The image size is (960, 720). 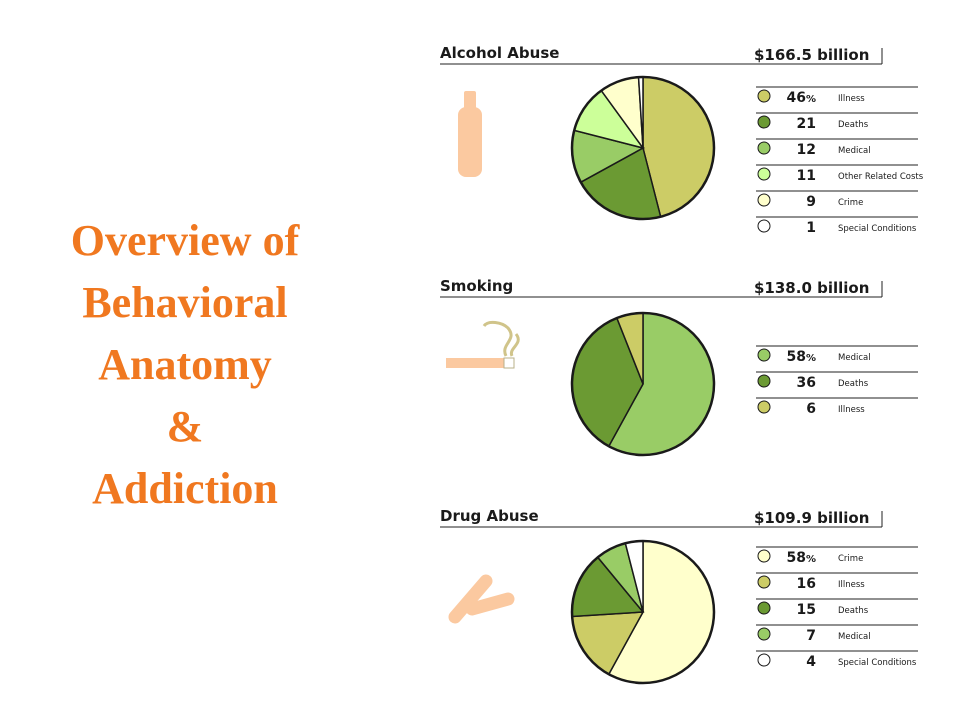 I want to click on legend-row: 21 Deaths, so click(x=837, y=122).